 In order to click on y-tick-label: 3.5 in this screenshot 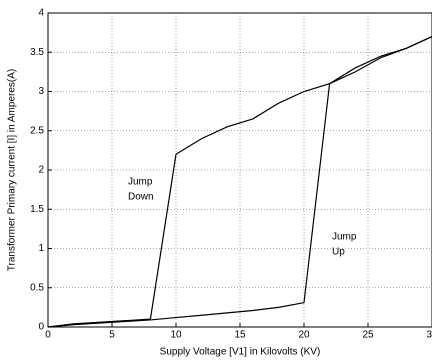, I will do `click(37, 52)`.